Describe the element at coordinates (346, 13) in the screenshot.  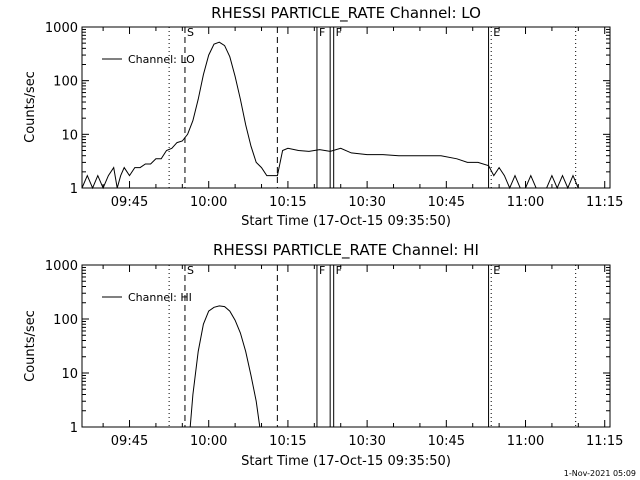
I see `chart-title: RHESSI PARTICLE_RATE Channel: LO` at that location.